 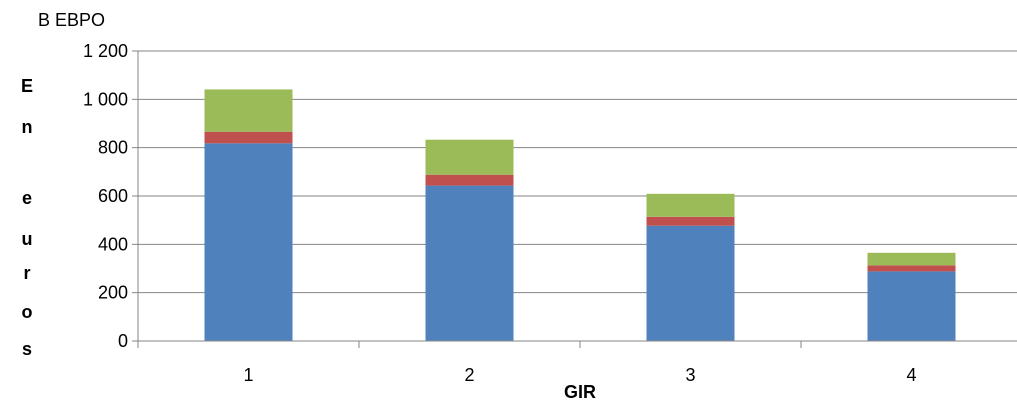 I want to click on y-tick-labels: 0 200 400 600 800 1 000 1 200, so click(x=105, y=196).